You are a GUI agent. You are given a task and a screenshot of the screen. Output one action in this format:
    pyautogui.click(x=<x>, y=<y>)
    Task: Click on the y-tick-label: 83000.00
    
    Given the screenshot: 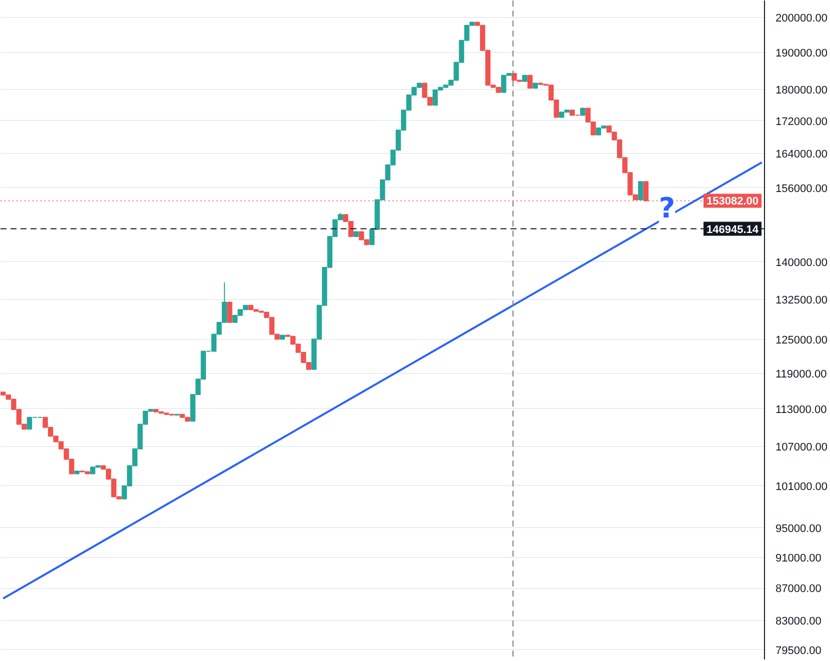 What is the action you would take?
    pyautogui.click(x=799, y=621)
    